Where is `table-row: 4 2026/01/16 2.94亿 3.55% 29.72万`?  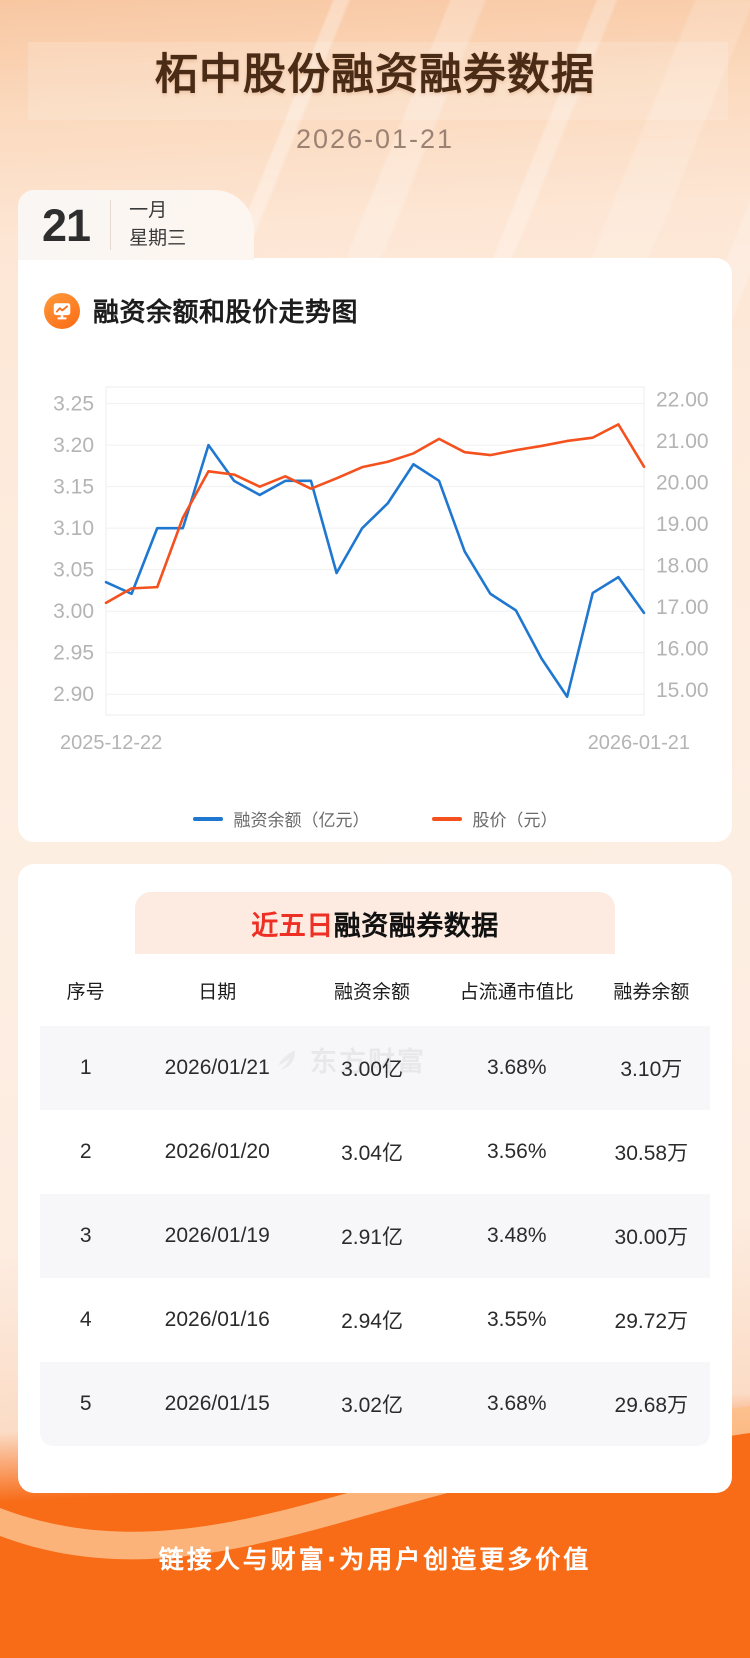
table-row: 4 2026/01/16 2.94亿 3.55% 29.72万 is located at coordinates (375, 1320).